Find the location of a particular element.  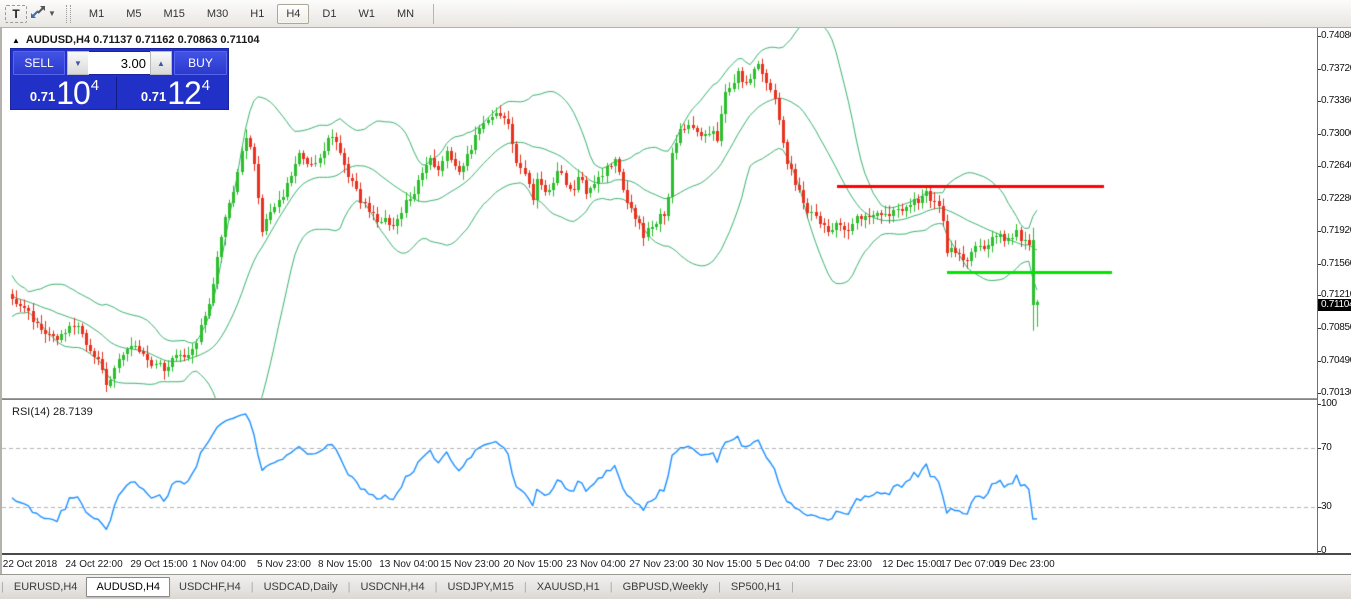

time-axis-label: 17 Dec 07:00 is located at coordinates (970, 564).